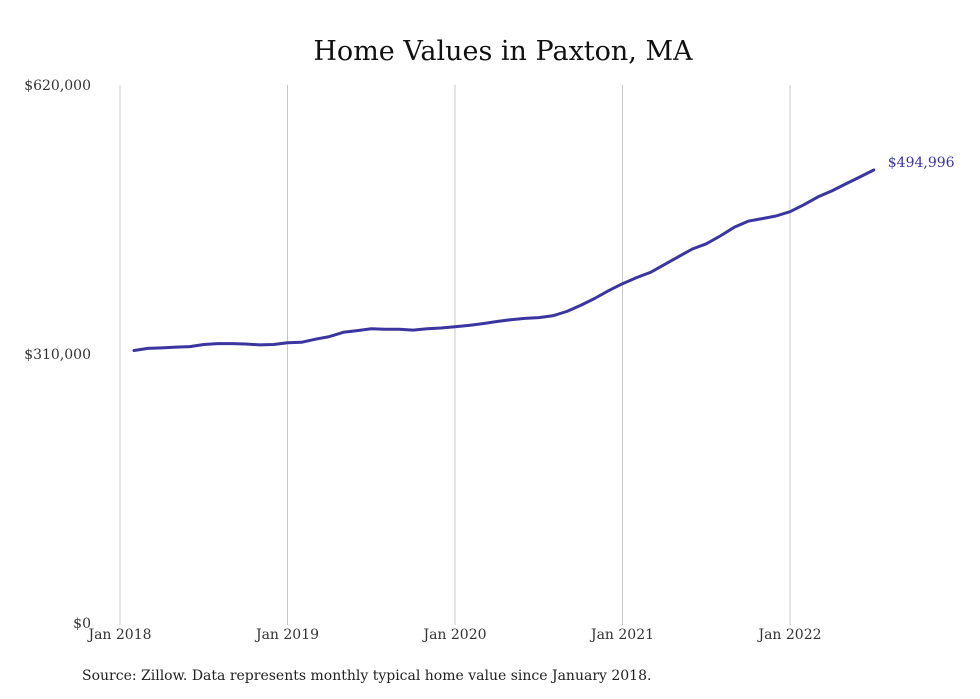  Describe the element at coordinates (503, 51) in the screenshot. I see `chart-title: Home Values in Paxton, MA` at that location.